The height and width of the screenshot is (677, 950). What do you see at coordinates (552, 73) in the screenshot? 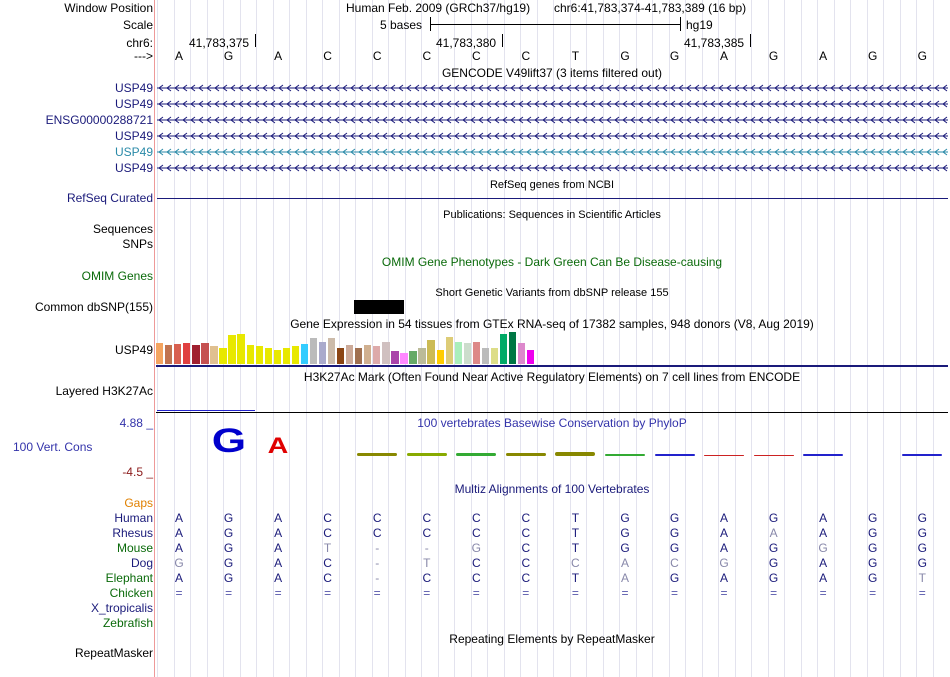
I see `gencode-track-title: GENCODE V49lift37 (3 items filtered out)` at bounding box center [552, 73].